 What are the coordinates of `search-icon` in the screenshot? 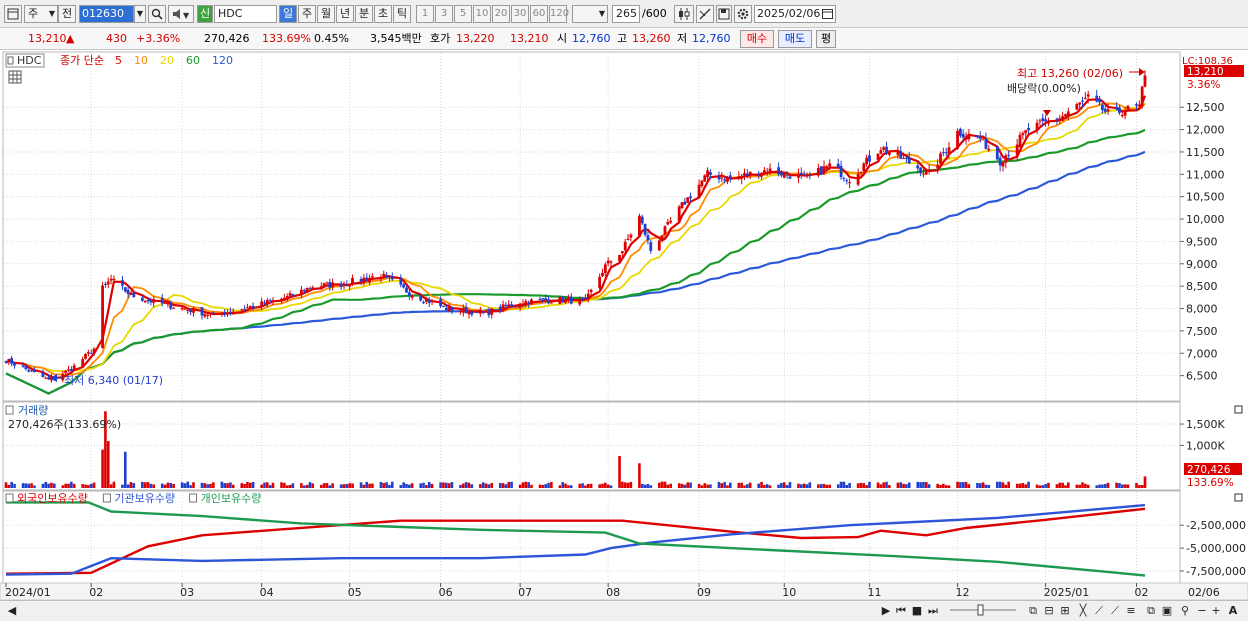 It's located at (157, 14).